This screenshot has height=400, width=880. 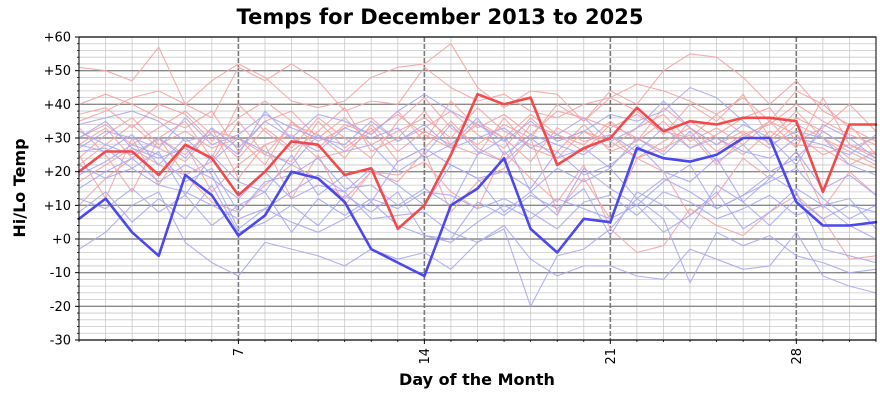 I want to click on y-tick-label: -10, so click(x=60, y=273).